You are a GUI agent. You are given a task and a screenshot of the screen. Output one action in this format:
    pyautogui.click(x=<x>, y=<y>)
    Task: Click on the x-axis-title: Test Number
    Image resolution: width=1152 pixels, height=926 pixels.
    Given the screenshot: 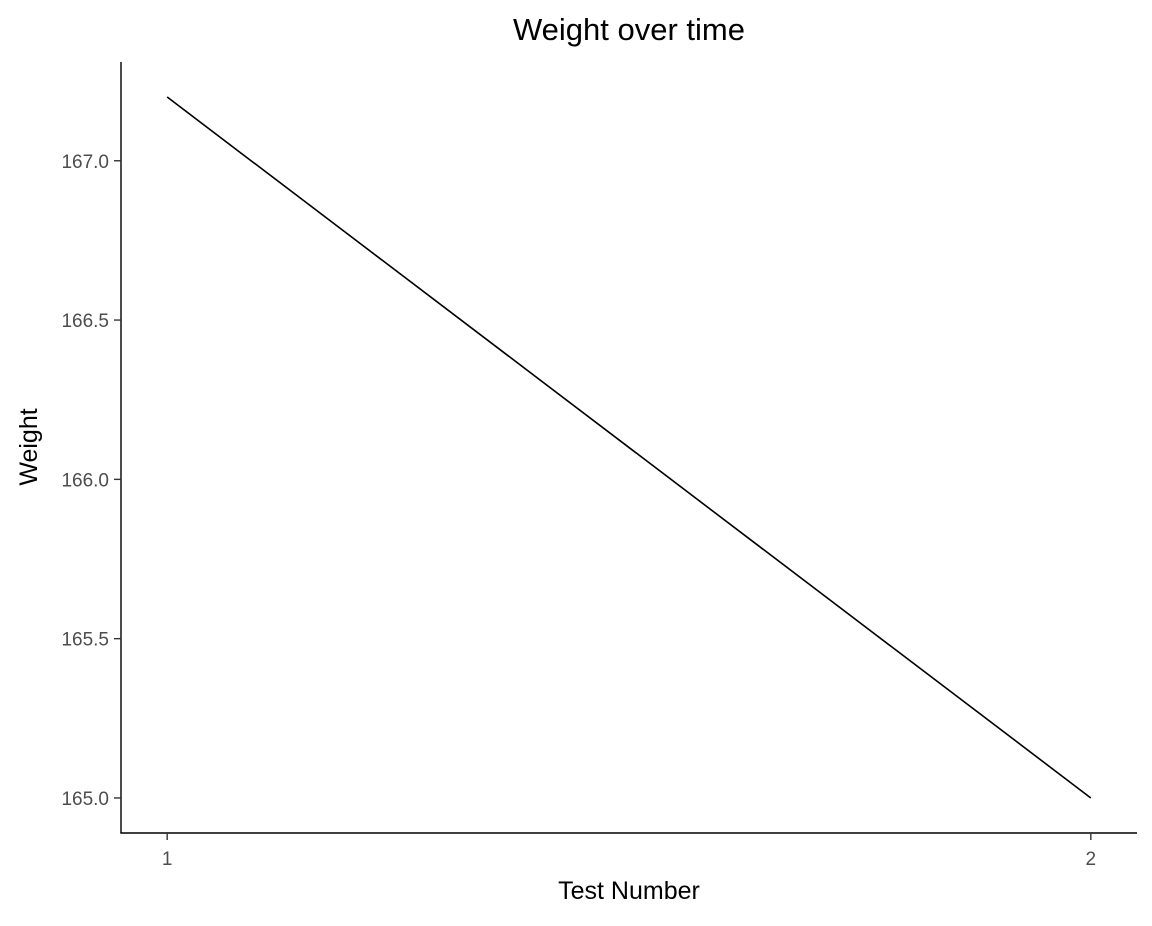 What is the action you would take?
    pyautogui.click(x=629, y=891)
    